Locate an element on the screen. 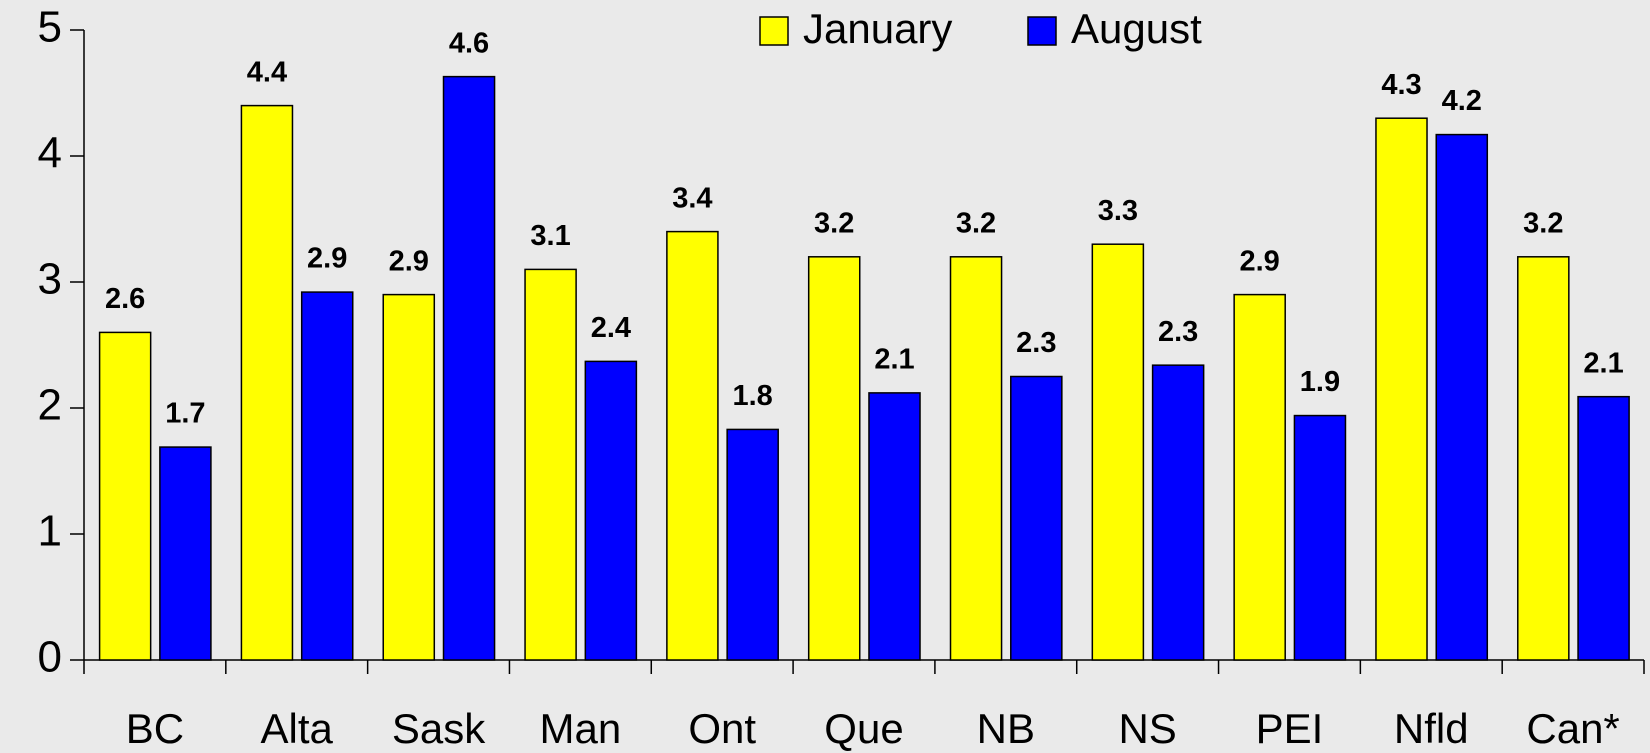 This screenshot has height=753, width=1650. value-label: 3.3 is located at coordinates (1118, 211).